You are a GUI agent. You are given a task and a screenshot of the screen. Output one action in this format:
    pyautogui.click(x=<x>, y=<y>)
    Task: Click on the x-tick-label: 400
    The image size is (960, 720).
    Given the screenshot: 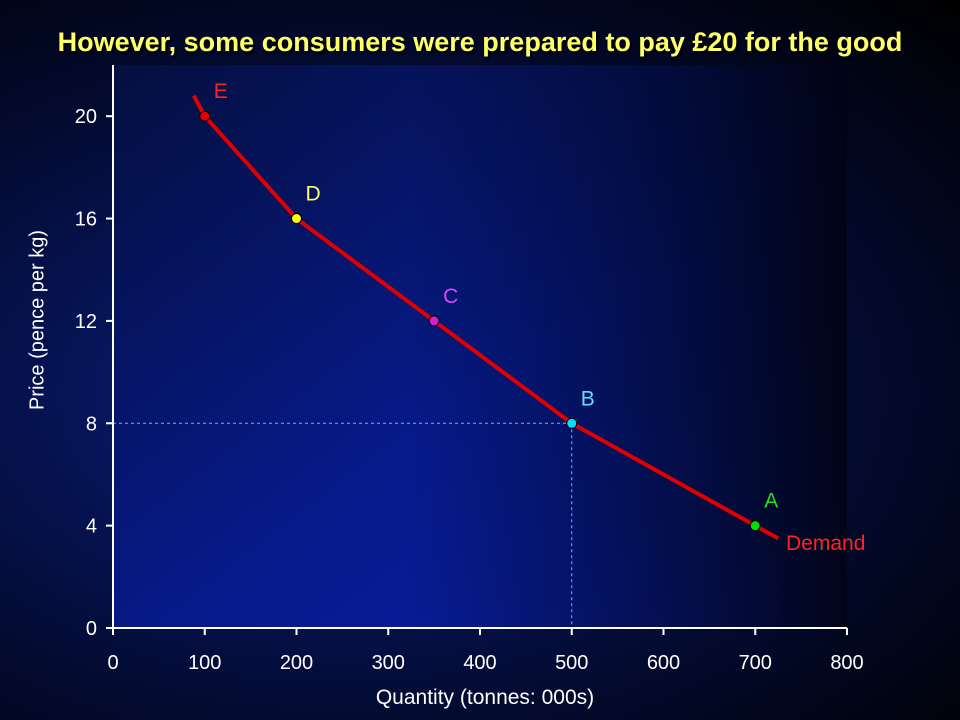 What is the action you would take?
    pyautogui.click(x=479, y=663)
    